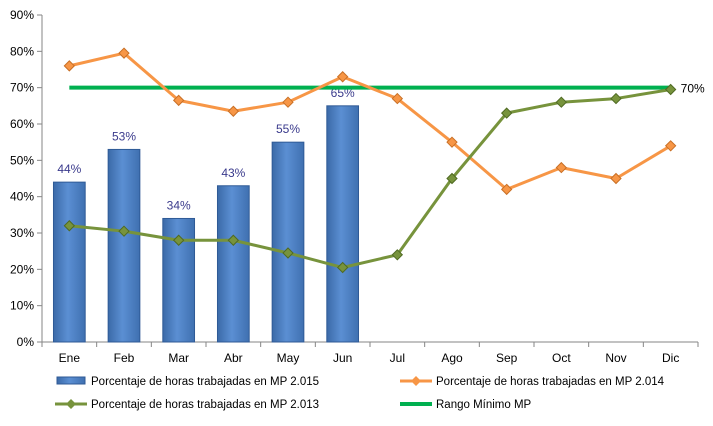  I want to click on bar-data-label: 55%, so click(288, 129).